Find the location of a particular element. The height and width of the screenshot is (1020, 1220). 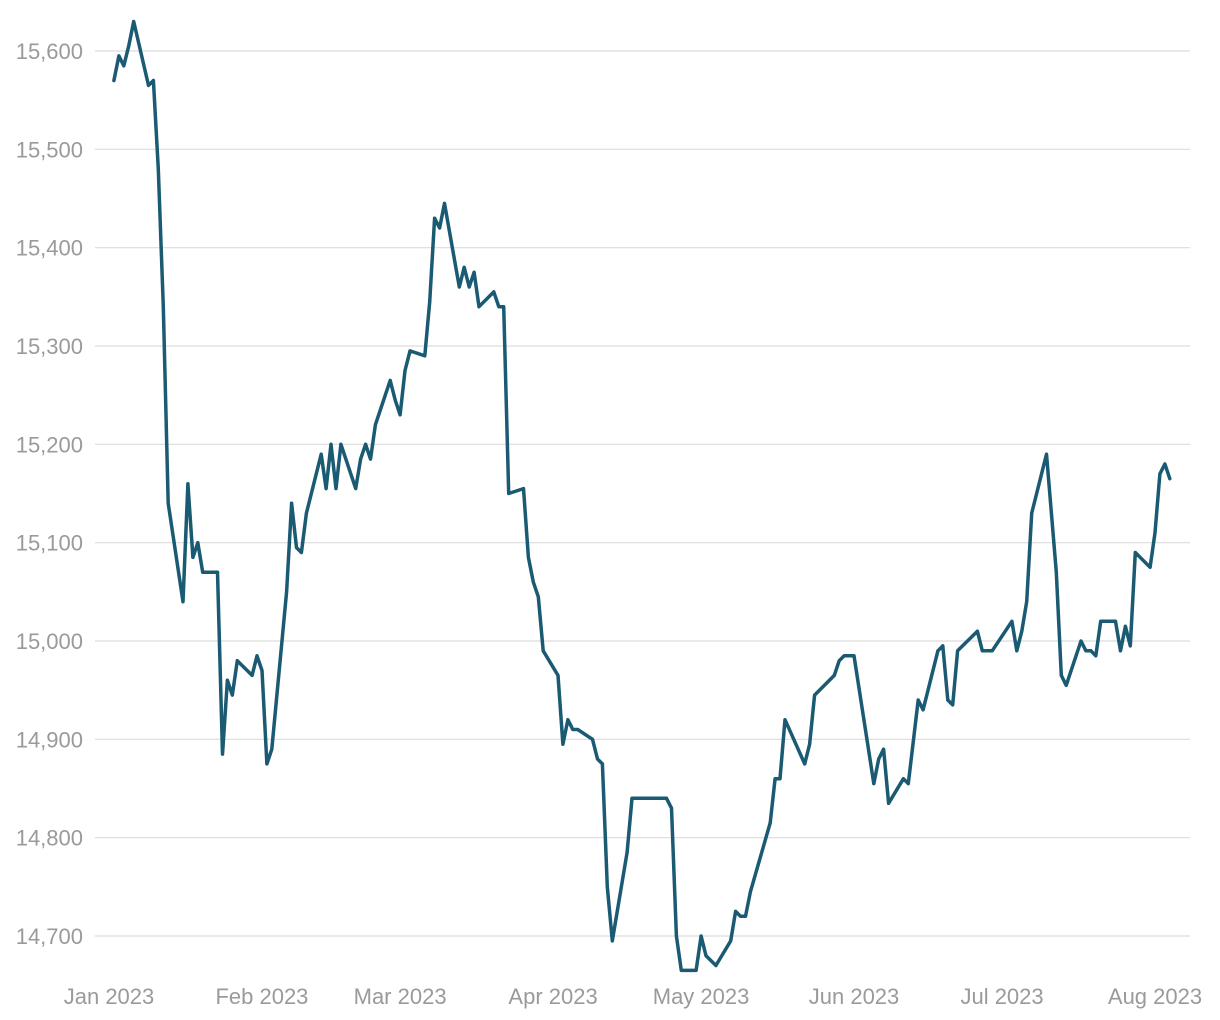

x-tick-label: Jan 2023 is located at coordinates (109, 996).